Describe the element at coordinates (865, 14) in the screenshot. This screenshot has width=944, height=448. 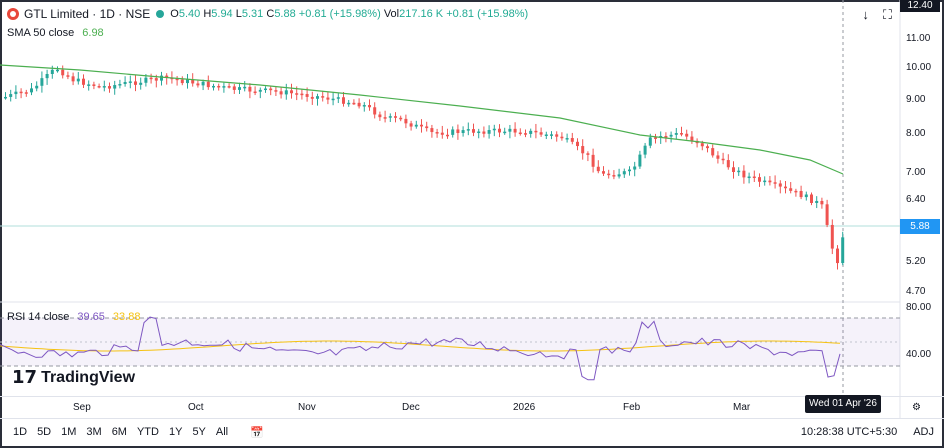
I see `arrow-down-icon: ↓` at that location.